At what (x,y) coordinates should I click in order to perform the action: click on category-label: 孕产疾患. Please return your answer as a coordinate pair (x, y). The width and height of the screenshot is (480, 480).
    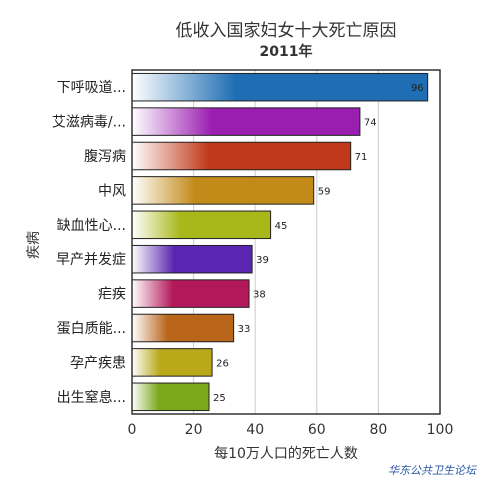
    Looking at the image, I should click on (98, 363).